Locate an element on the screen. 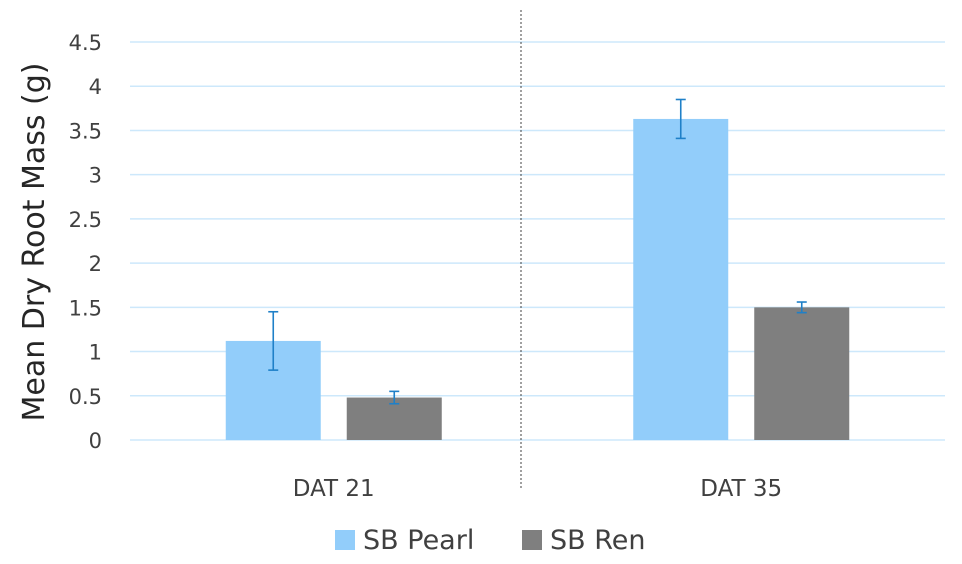 The width and height of the screenshot is (962, 564). x-category-label: DAT 35 is located at coordinates (741, 489).